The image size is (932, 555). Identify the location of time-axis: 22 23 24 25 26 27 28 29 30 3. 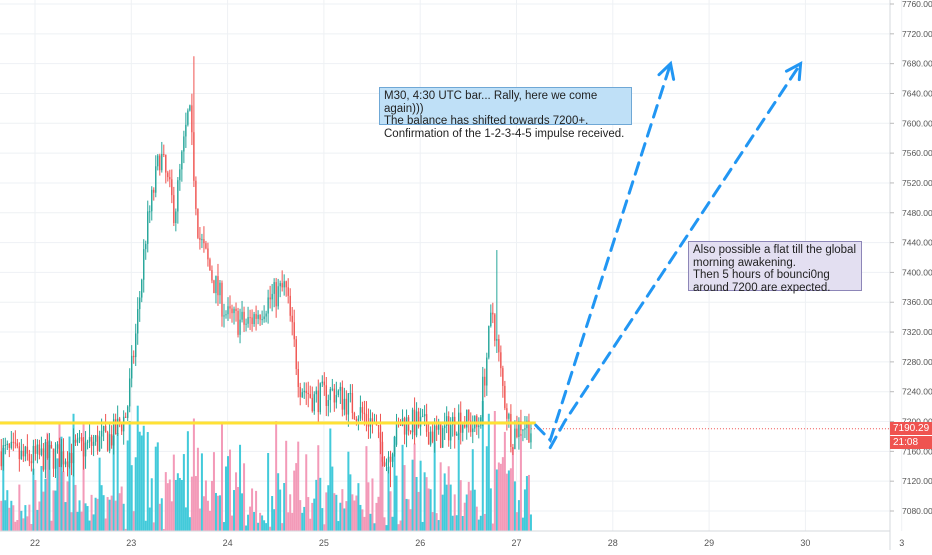
(467, 543).